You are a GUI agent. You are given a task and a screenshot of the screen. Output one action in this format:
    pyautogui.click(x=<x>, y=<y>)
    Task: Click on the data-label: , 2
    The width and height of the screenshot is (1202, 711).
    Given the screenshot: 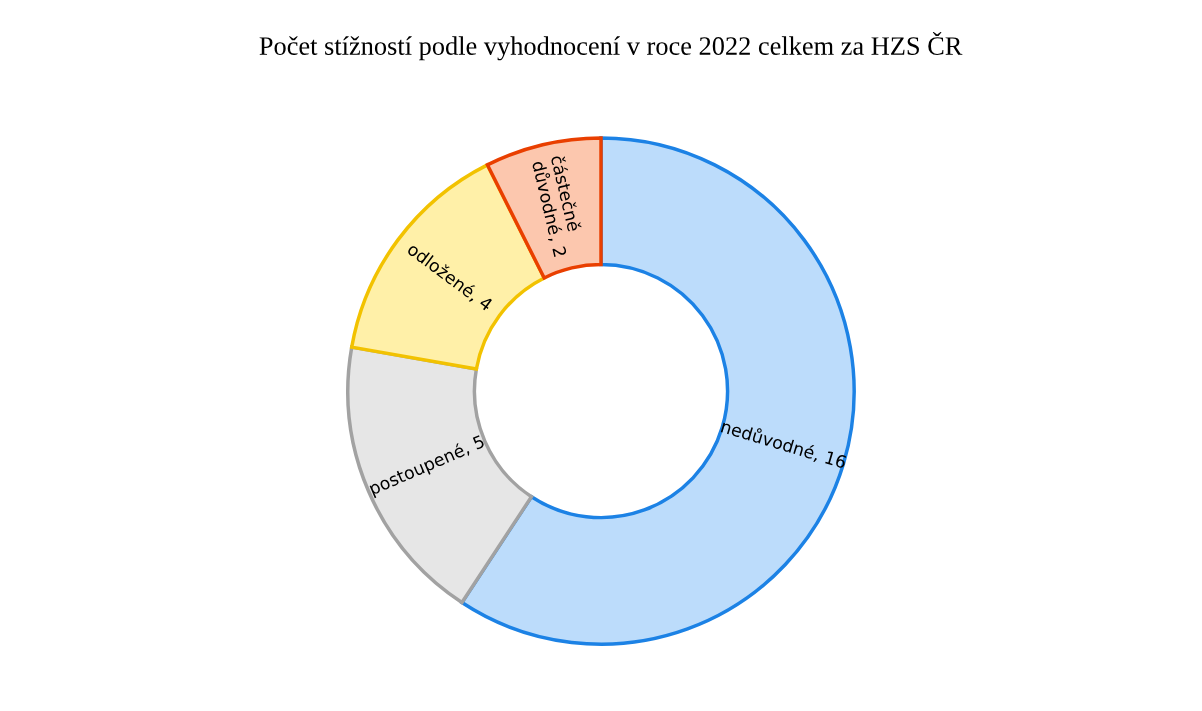 What is the action you would take?
    pyautogui.click(x=557, y=246)
    